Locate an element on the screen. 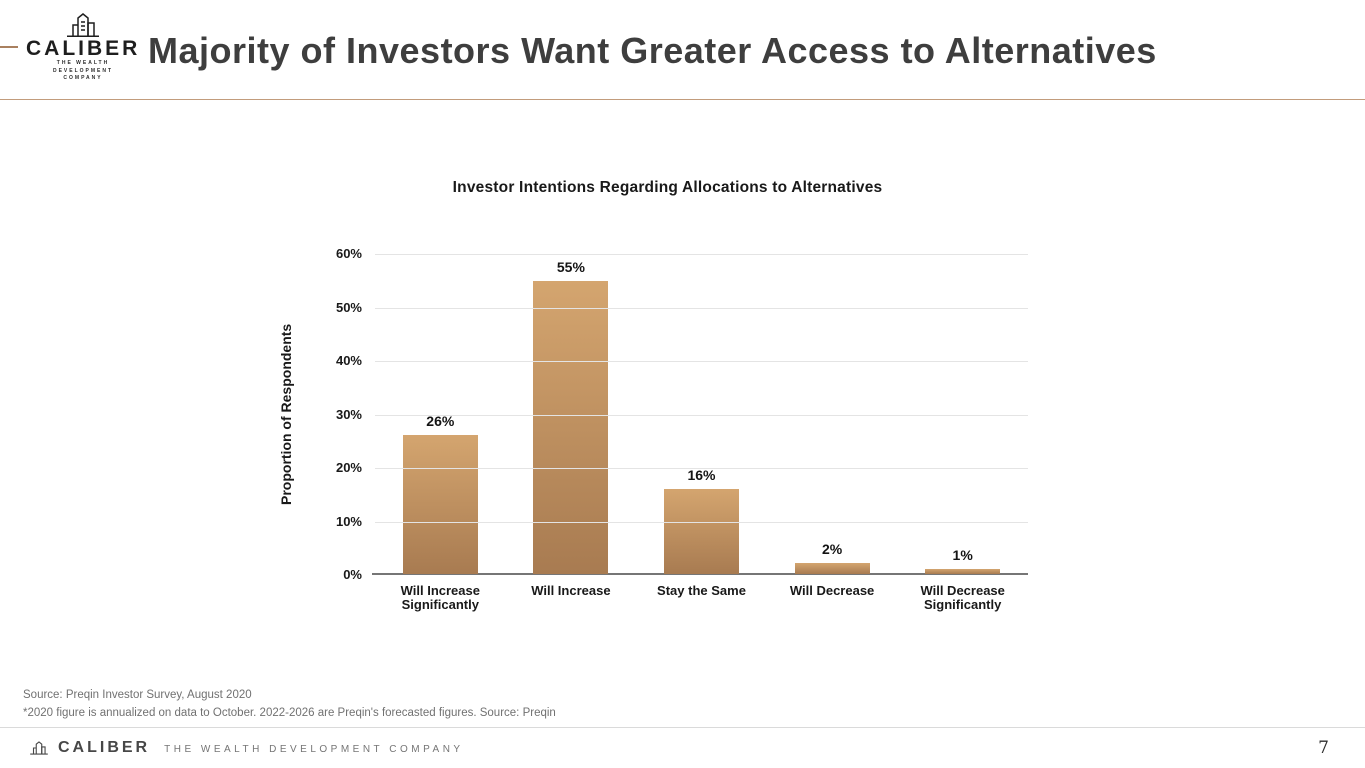 This screenshot has height=768, width=1365. category-label: Stay the Same is located at coordinates (701, 590).